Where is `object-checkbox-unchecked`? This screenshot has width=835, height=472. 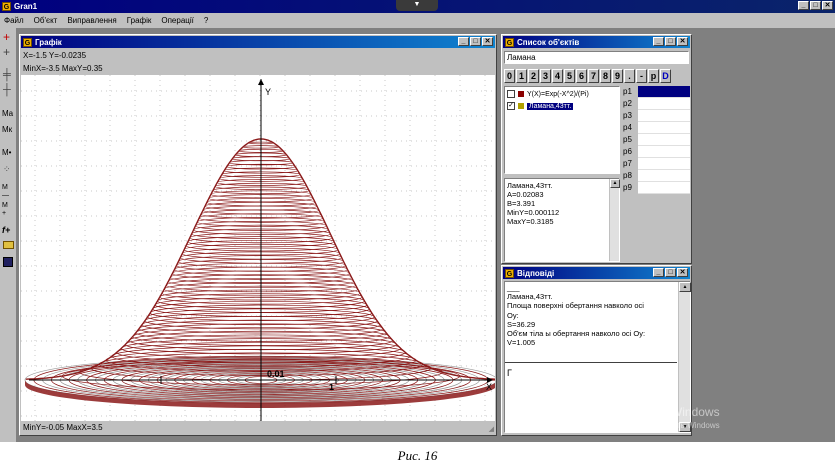
object-checkbox-unchecked is located at coordinates (511, 94).